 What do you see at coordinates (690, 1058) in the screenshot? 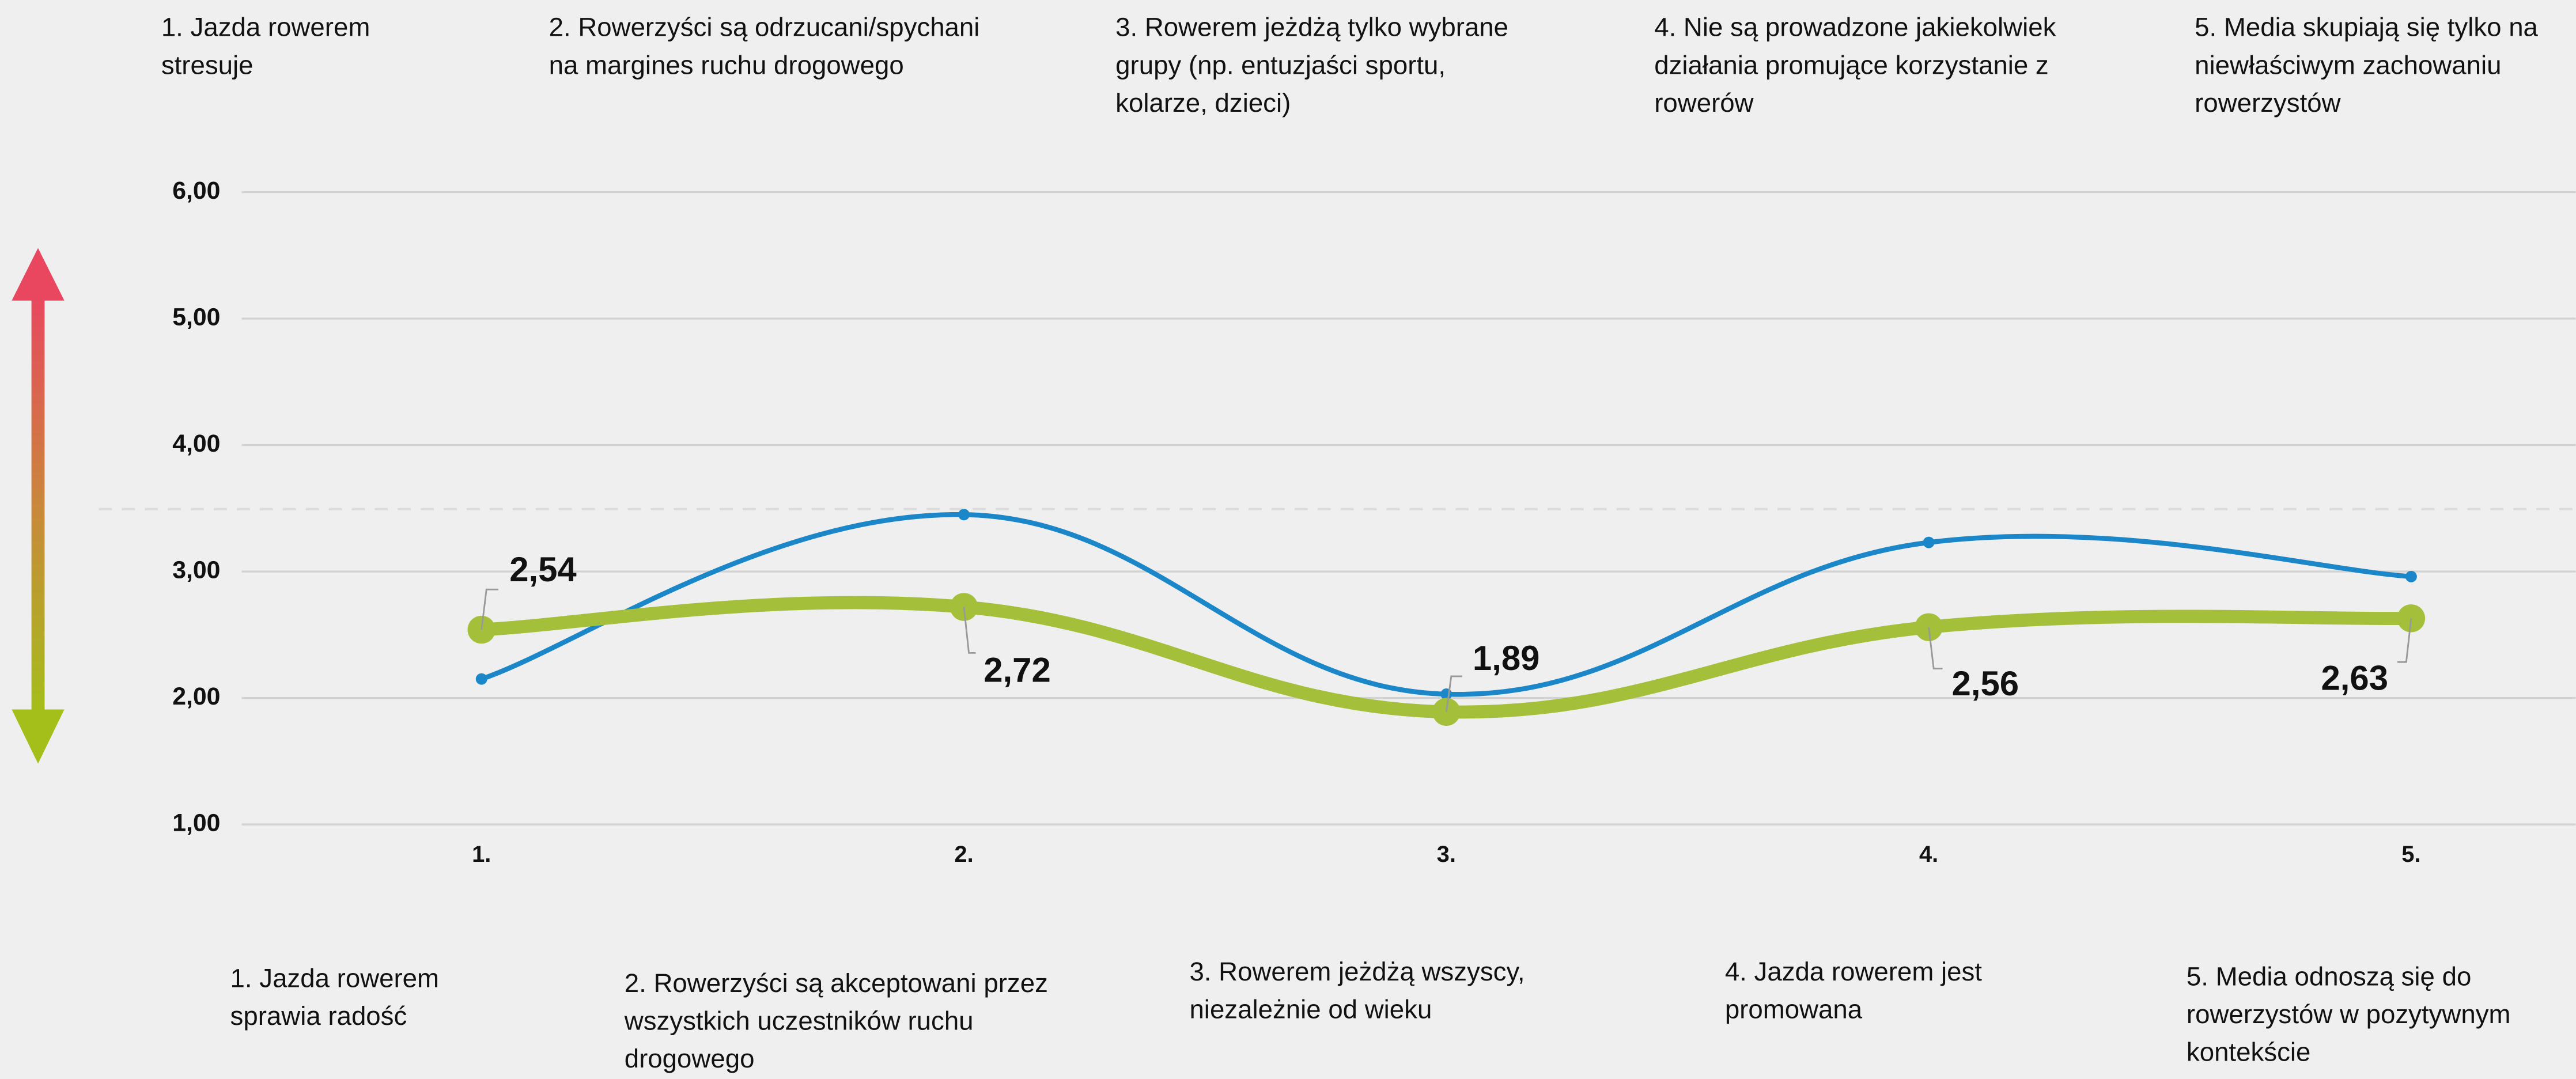
I see `annotation: drogowego` at bounding box center [690, 1058].